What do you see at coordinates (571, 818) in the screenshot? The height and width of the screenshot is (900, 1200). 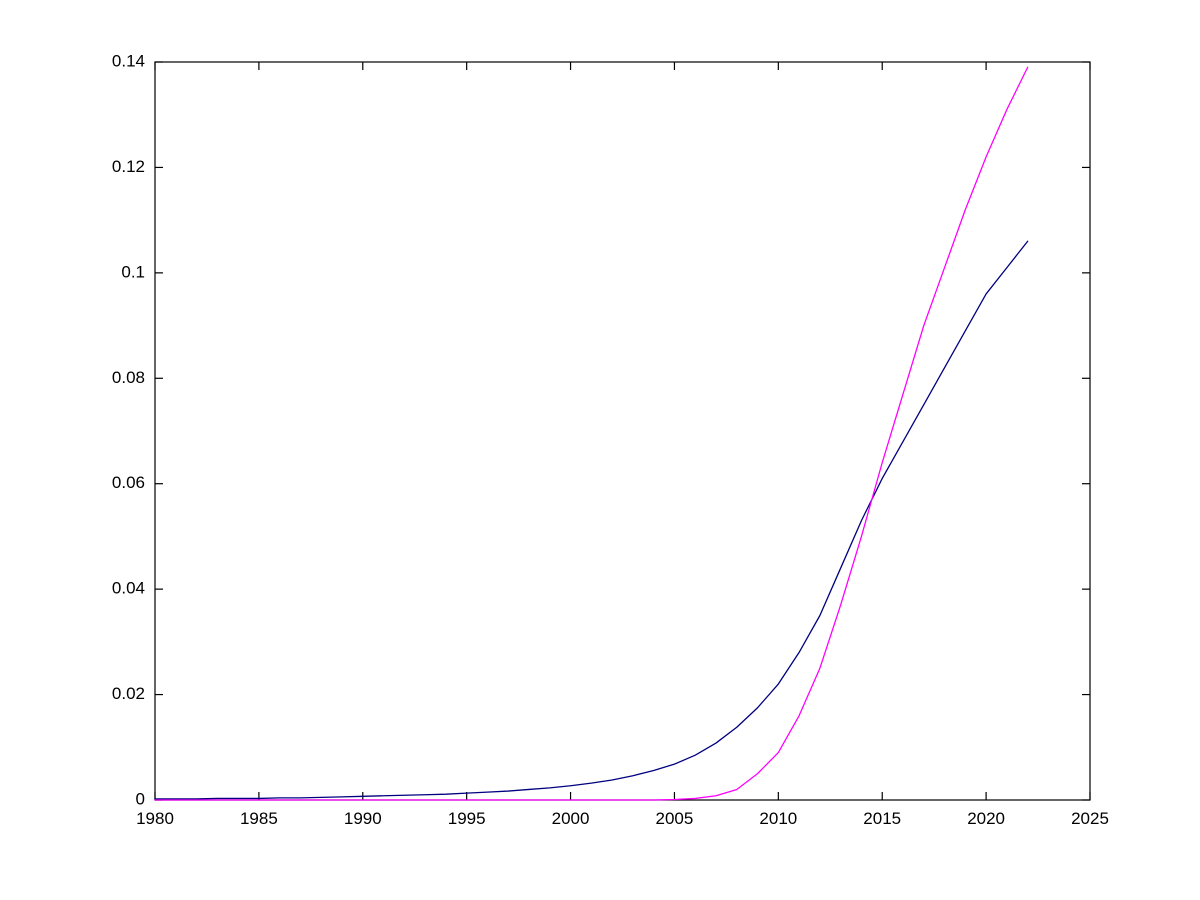 I see `x-tick-label: 2000` at bounding box center [571, 818].